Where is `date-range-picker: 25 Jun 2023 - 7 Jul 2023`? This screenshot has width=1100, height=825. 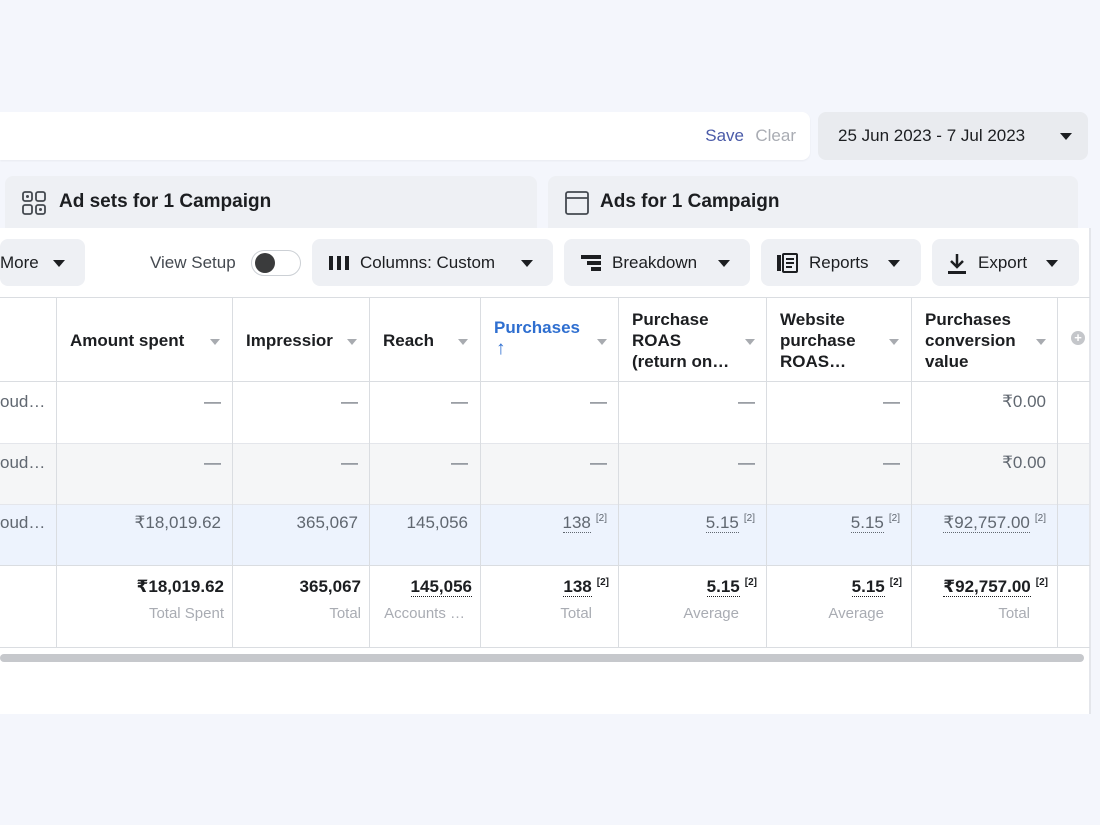 date-range-picker: 25 Jun 2023 - 7 Jul 2023 is located at coordinates (953, 136).